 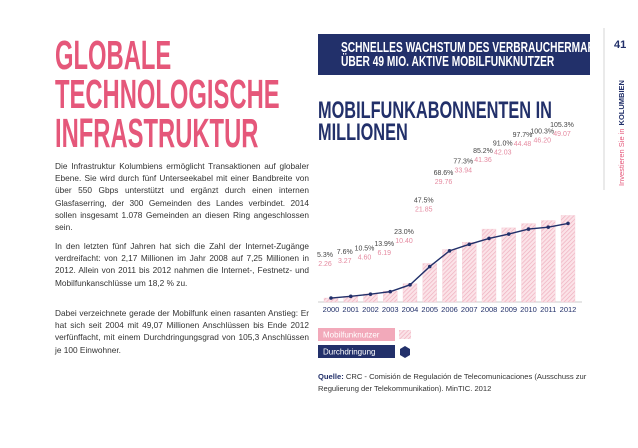 I want to click on x-tick-label: 2007, so click(x=469, y=309).